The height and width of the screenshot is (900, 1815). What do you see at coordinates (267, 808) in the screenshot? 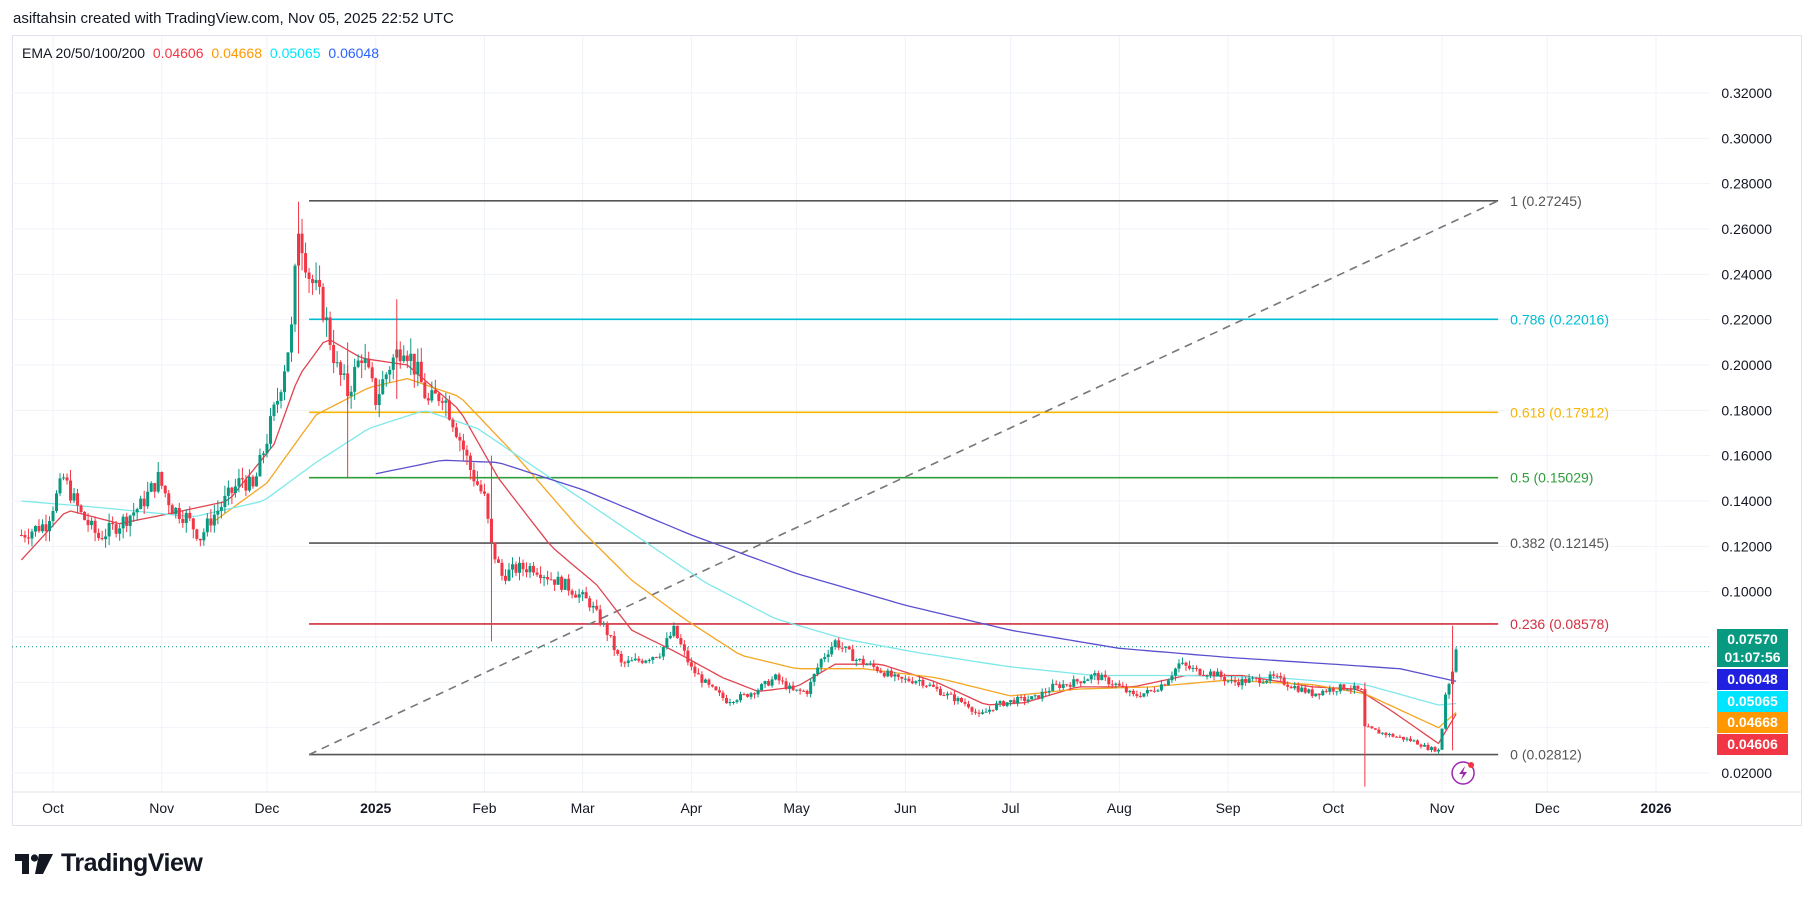
I see `x-tick-label: Dec` at bounding box center [267, 808].